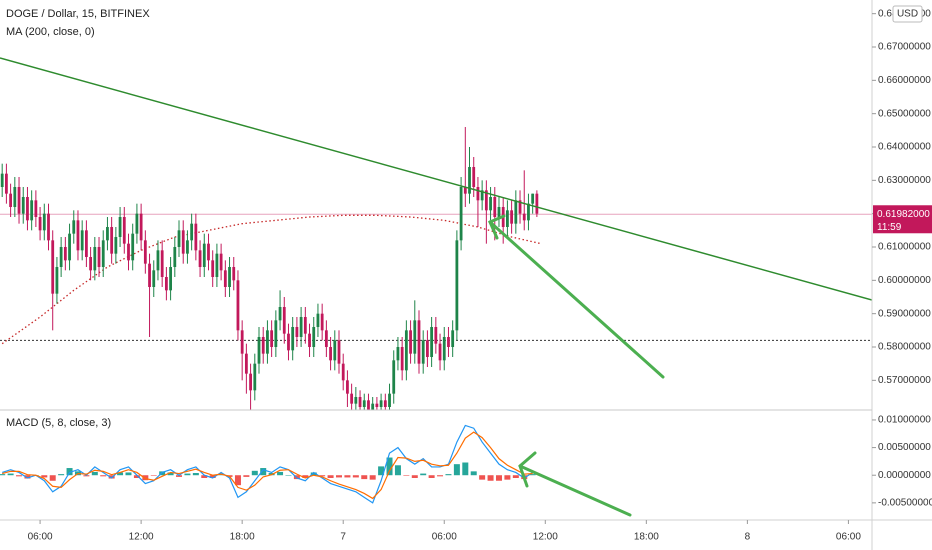 The width and height of the screenshot is (932, 550). Describe the element at coordinates (646, 537) in the screenshot. I see `x-tick-label: 18:00` at that location.